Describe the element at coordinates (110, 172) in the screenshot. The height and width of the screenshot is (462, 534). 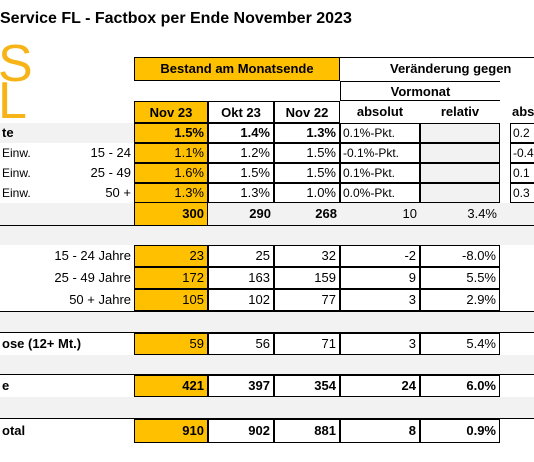
I see `row-rate2549-label2: 25 - 49` at that location.